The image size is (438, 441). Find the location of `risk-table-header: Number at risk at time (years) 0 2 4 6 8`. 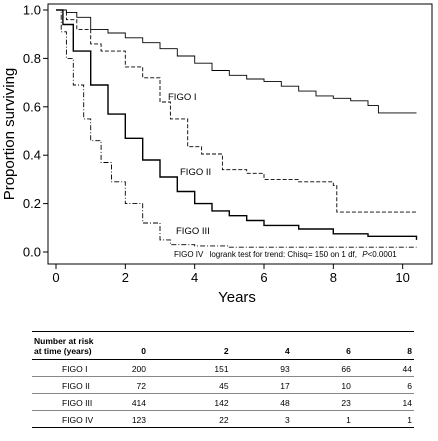

risk-table-header: Number at risk at time (years) 0 2 4 6 8 is located at coordinates (223, 345).